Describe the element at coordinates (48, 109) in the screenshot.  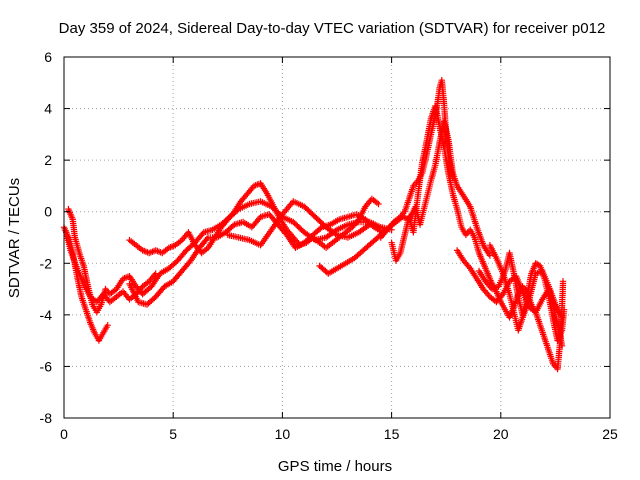
I see `y-tick-label: 4` at that location.